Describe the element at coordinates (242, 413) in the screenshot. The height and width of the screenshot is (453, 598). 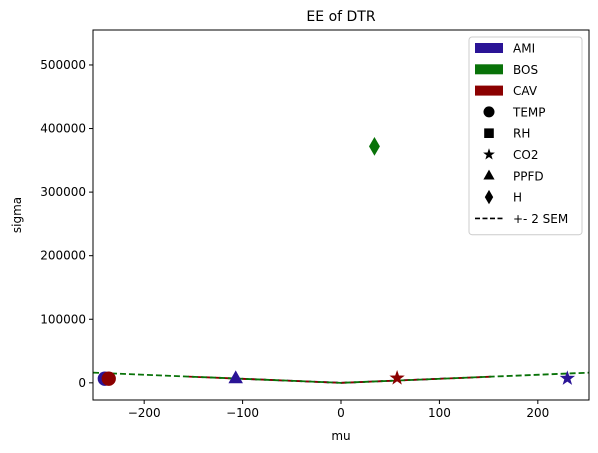
I see `x-tick-label: −100` at that location.